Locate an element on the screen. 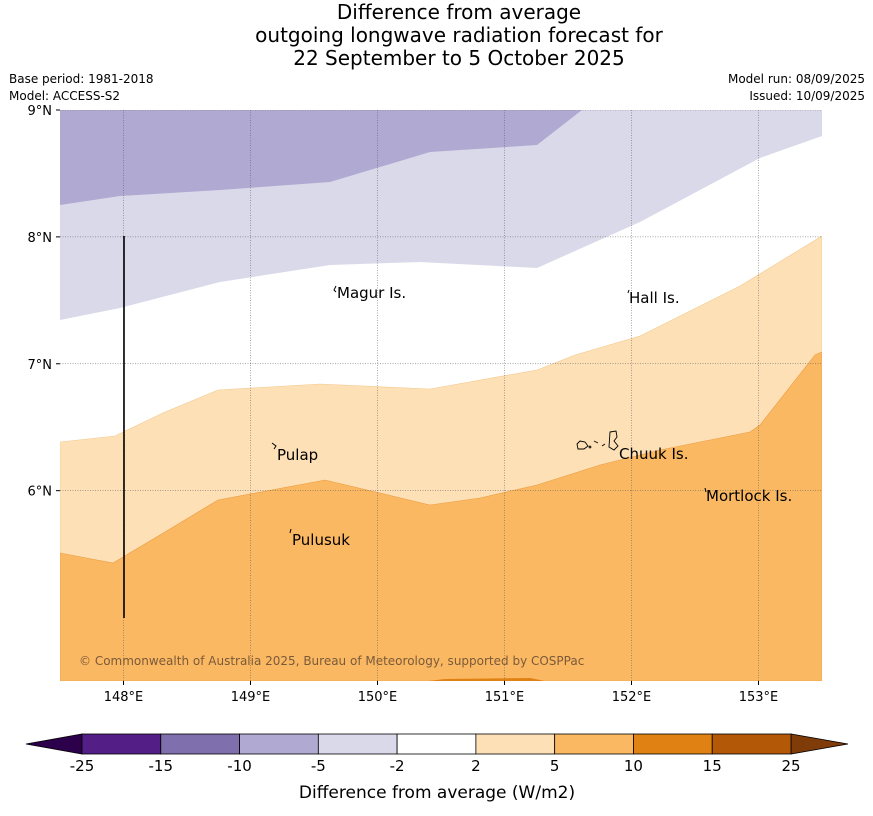 Image resolution: width=873 pixels, height=816 pixels. title-line-2: outgoing longwave radiation forecast for is located at coordinates (459, 35).